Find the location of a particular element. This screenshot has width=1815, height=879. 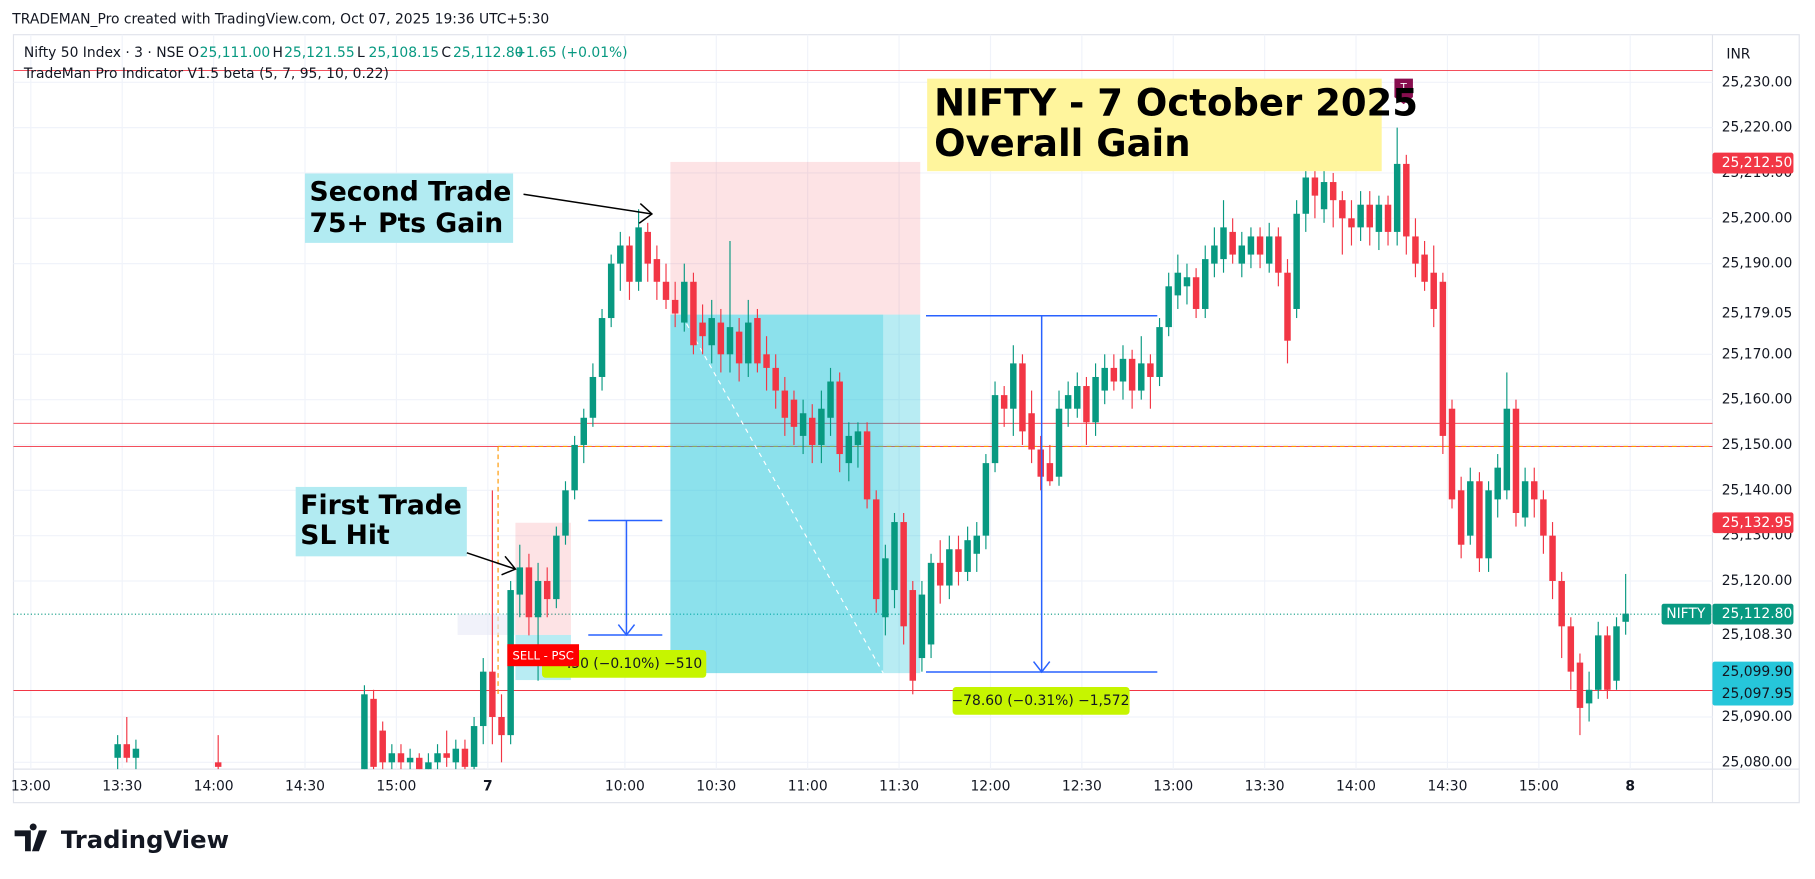

symbol: Nifty 50 Index · 3 · NSE is located at coordinates (104, 53).